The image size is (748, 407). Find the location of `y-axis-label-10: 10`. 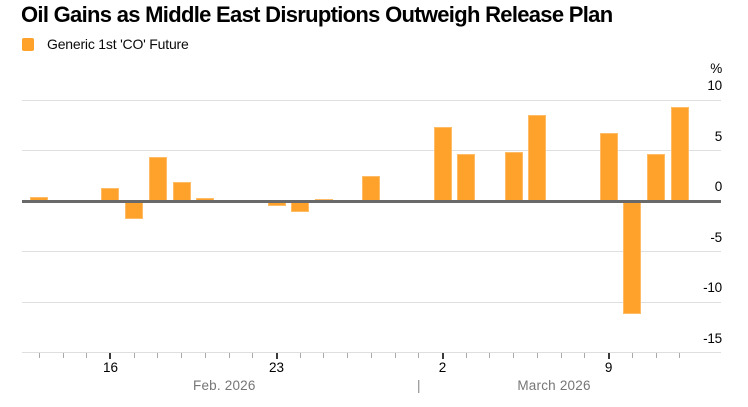

y-axis-label-10: 10 is located at coordinates (714, 85).